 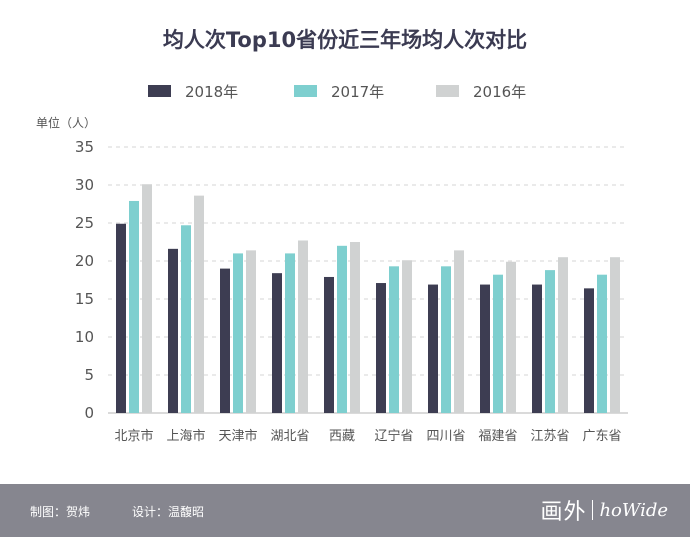 I want to click on x-tick-label: 湖北省, so click(x=289, y=436).